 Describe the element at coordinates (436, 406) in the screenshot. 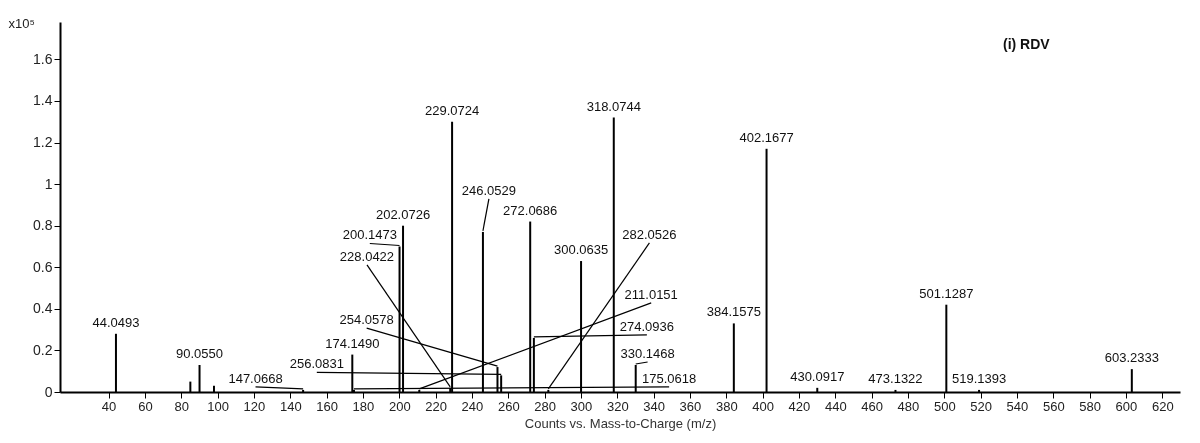

I see `x-tick-label: 220` at that location.